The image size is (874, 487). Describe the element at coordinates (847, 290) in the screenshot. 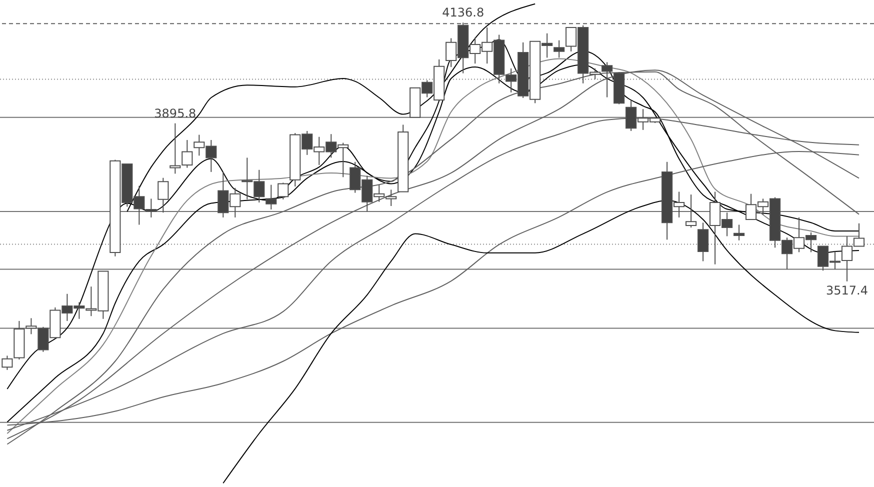

I see `annotation: 3517.4` at that location.